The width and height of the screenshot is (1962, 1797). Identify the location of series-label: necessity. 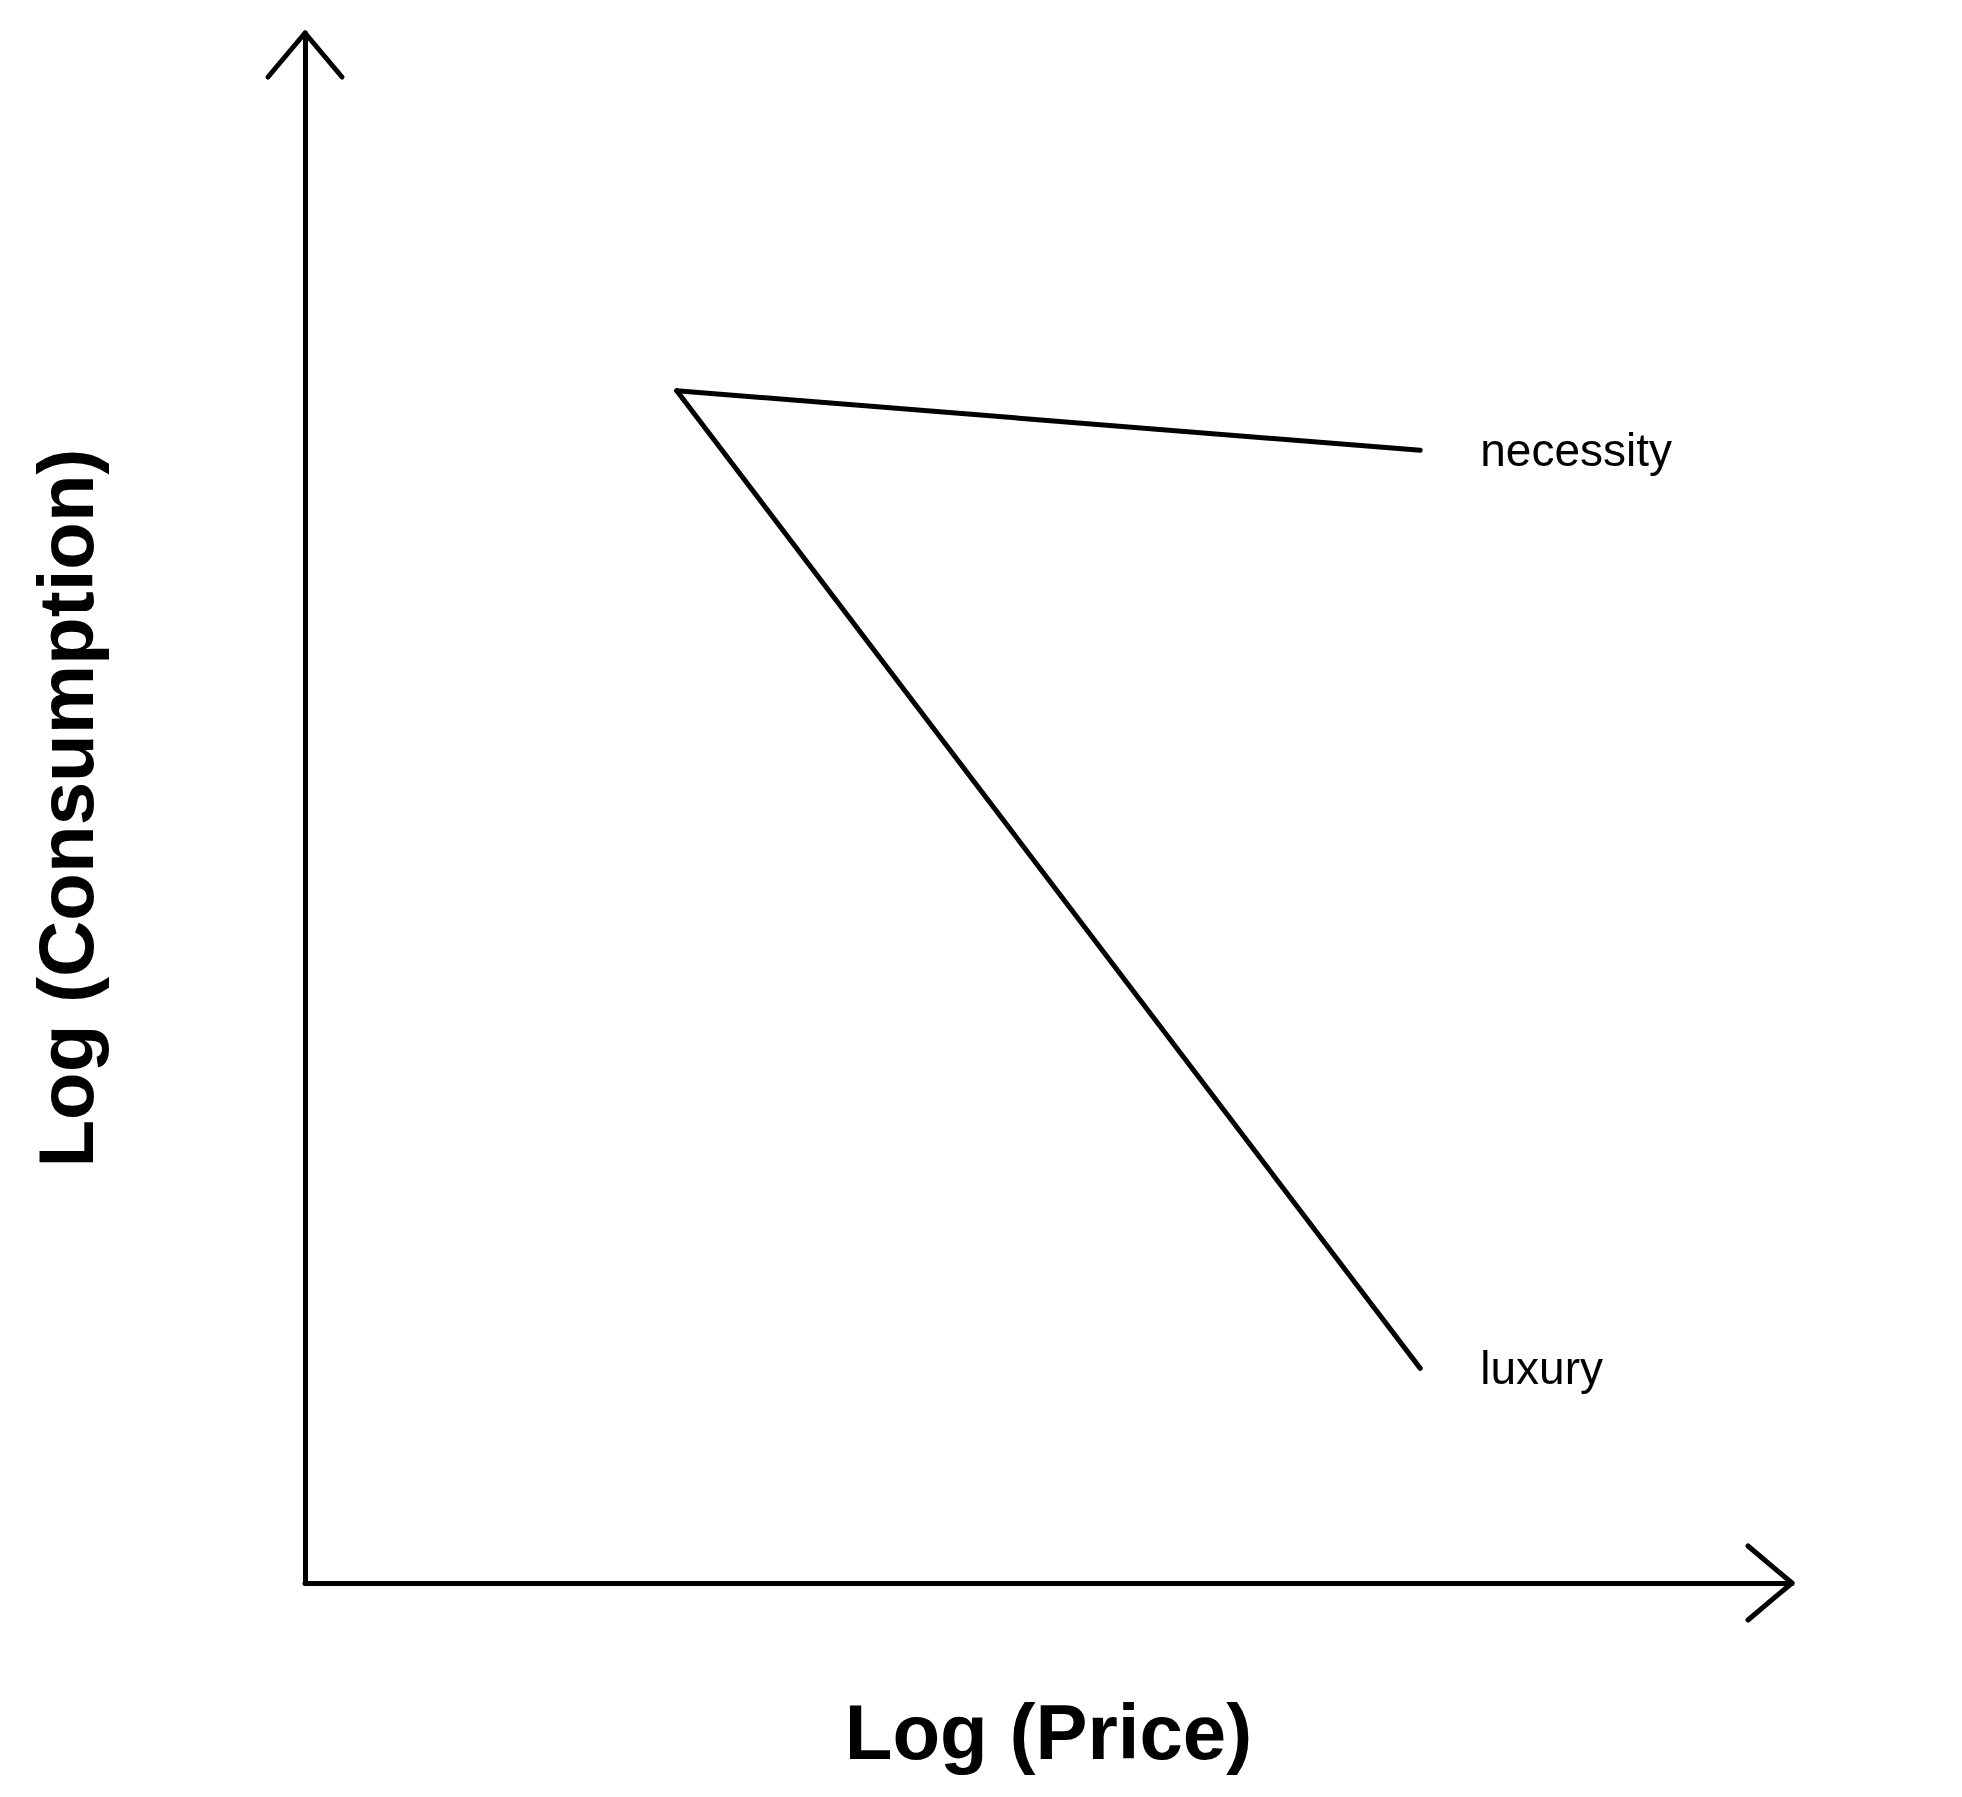
(1576, 450).